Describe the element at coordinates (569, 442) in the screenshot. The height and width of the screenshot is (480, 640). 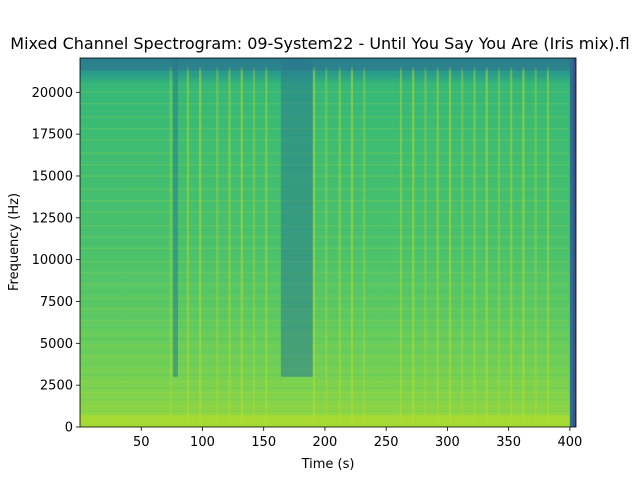
I see `x-tick-label: 400` at that location.